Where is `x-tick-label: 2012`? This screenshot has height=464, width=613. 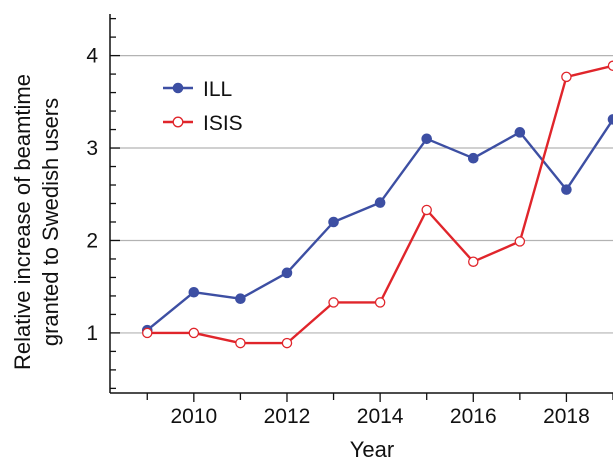
x-tick-label: 2012 is located at coordinates (287, 416).